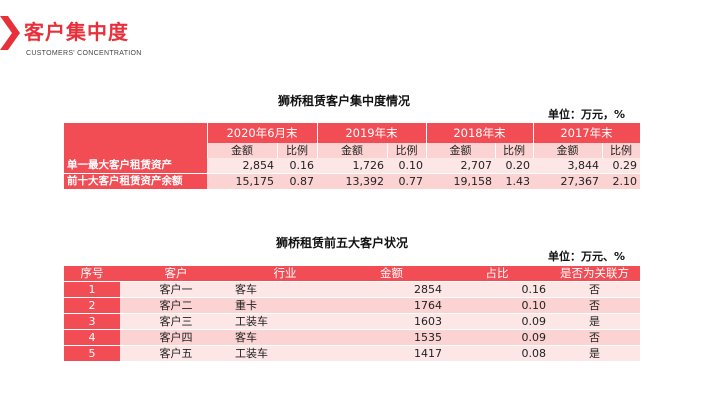  I want to click on ratio-cell: 0.16, so click(497, 289).